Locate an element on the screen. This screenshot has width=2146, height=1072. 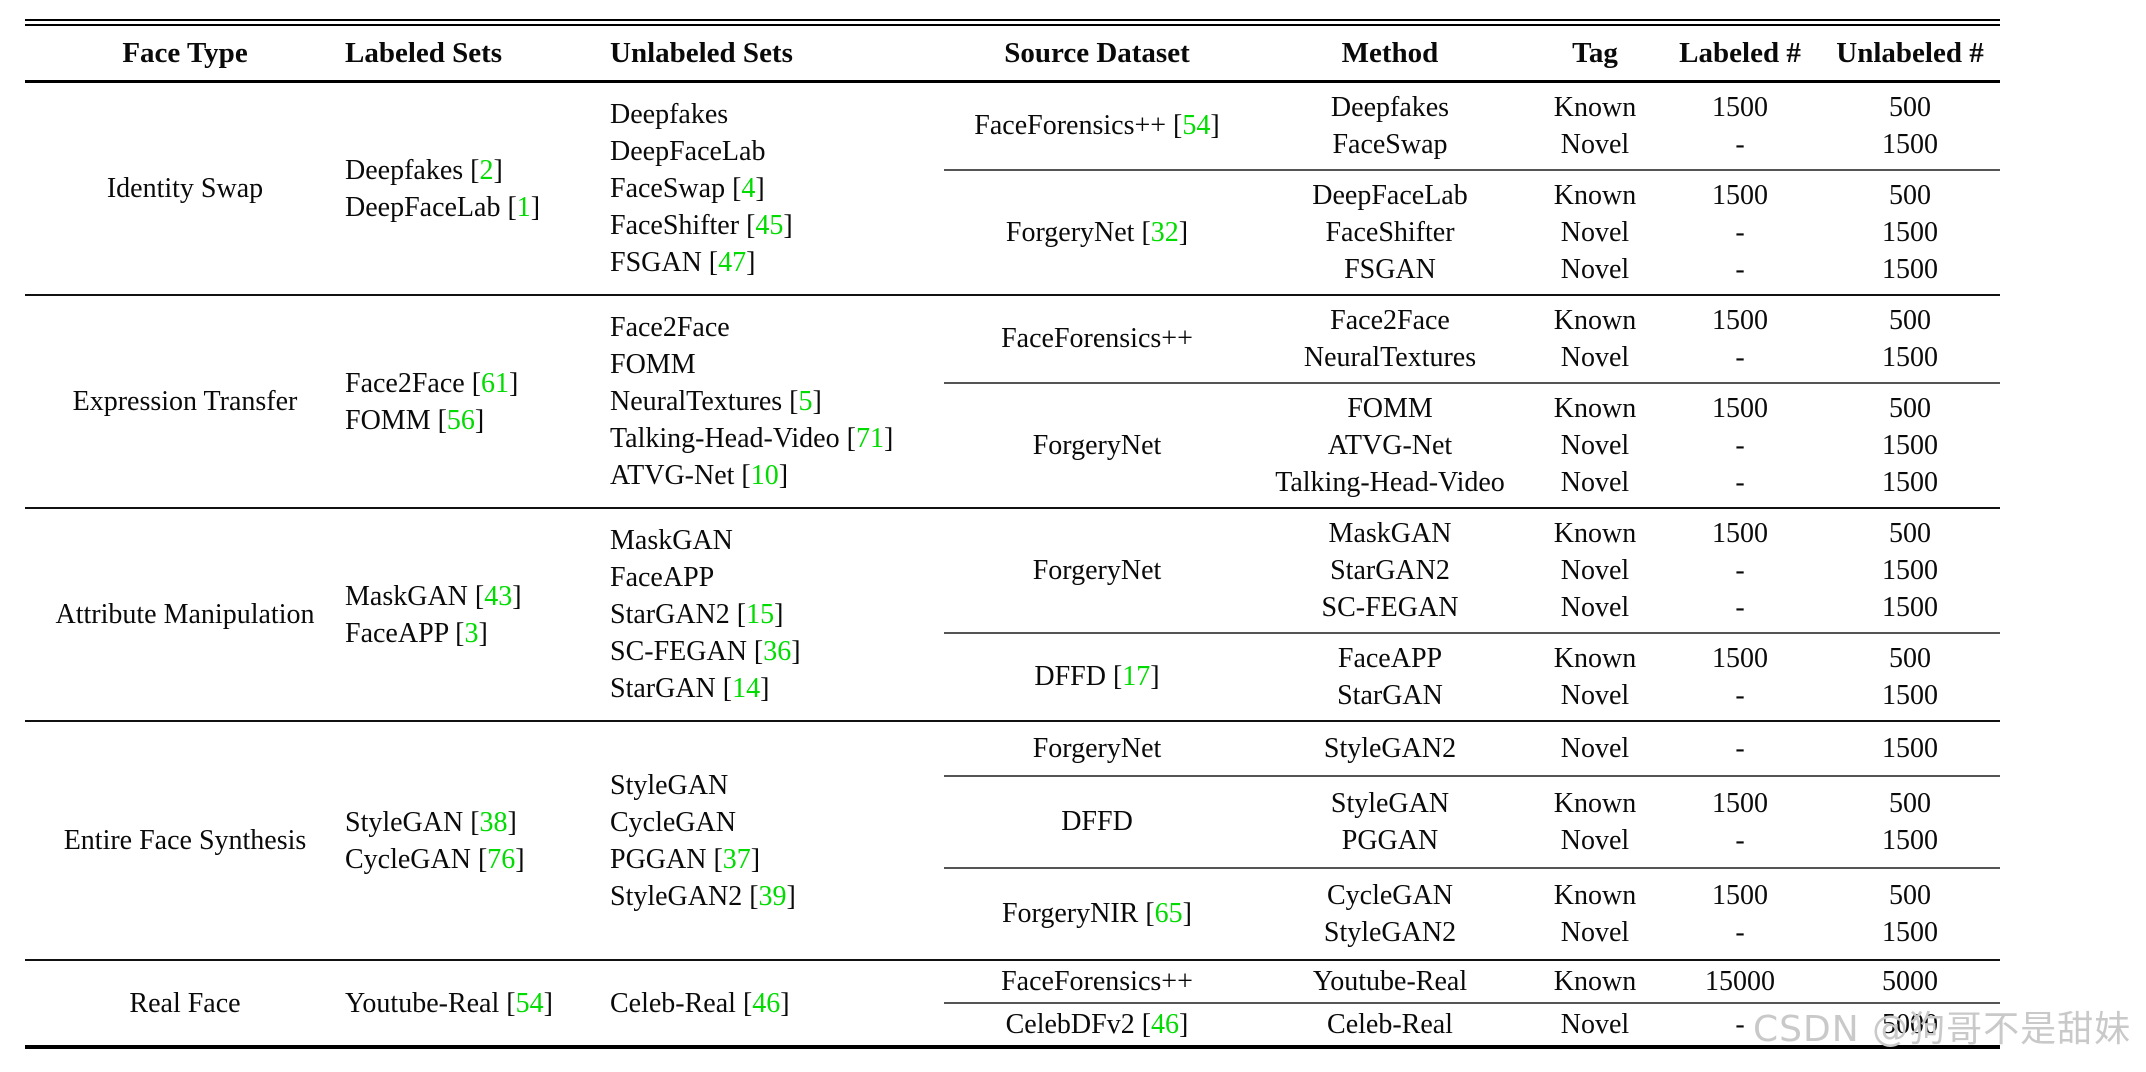
method-rows: StyleGAN Known 1500 500 PGGAN Novel - 1500 is located at coordinates (1625, 822).